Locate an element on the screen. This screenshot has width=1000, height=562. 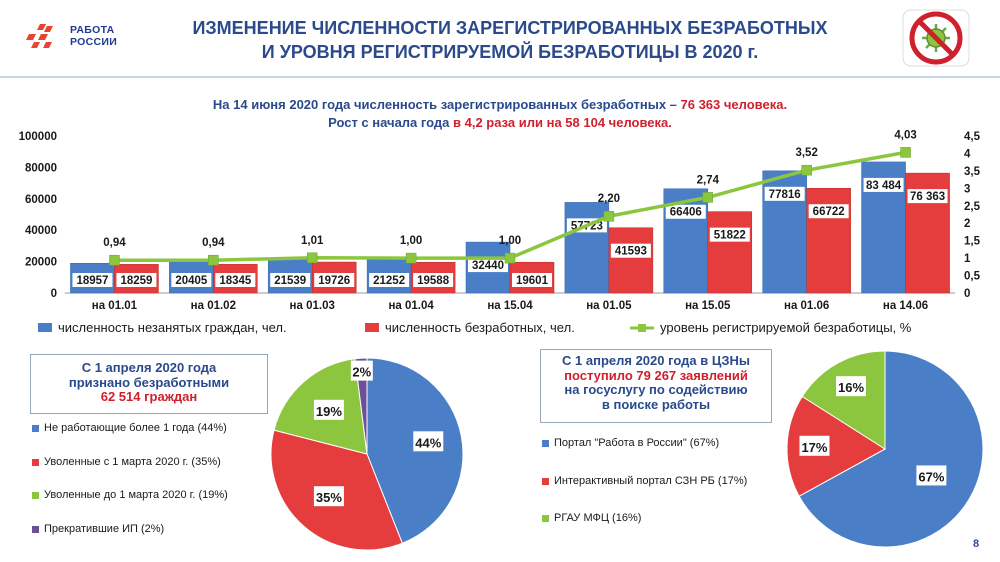
pie-slice-label: 67% is located at coordinates (931, 476).